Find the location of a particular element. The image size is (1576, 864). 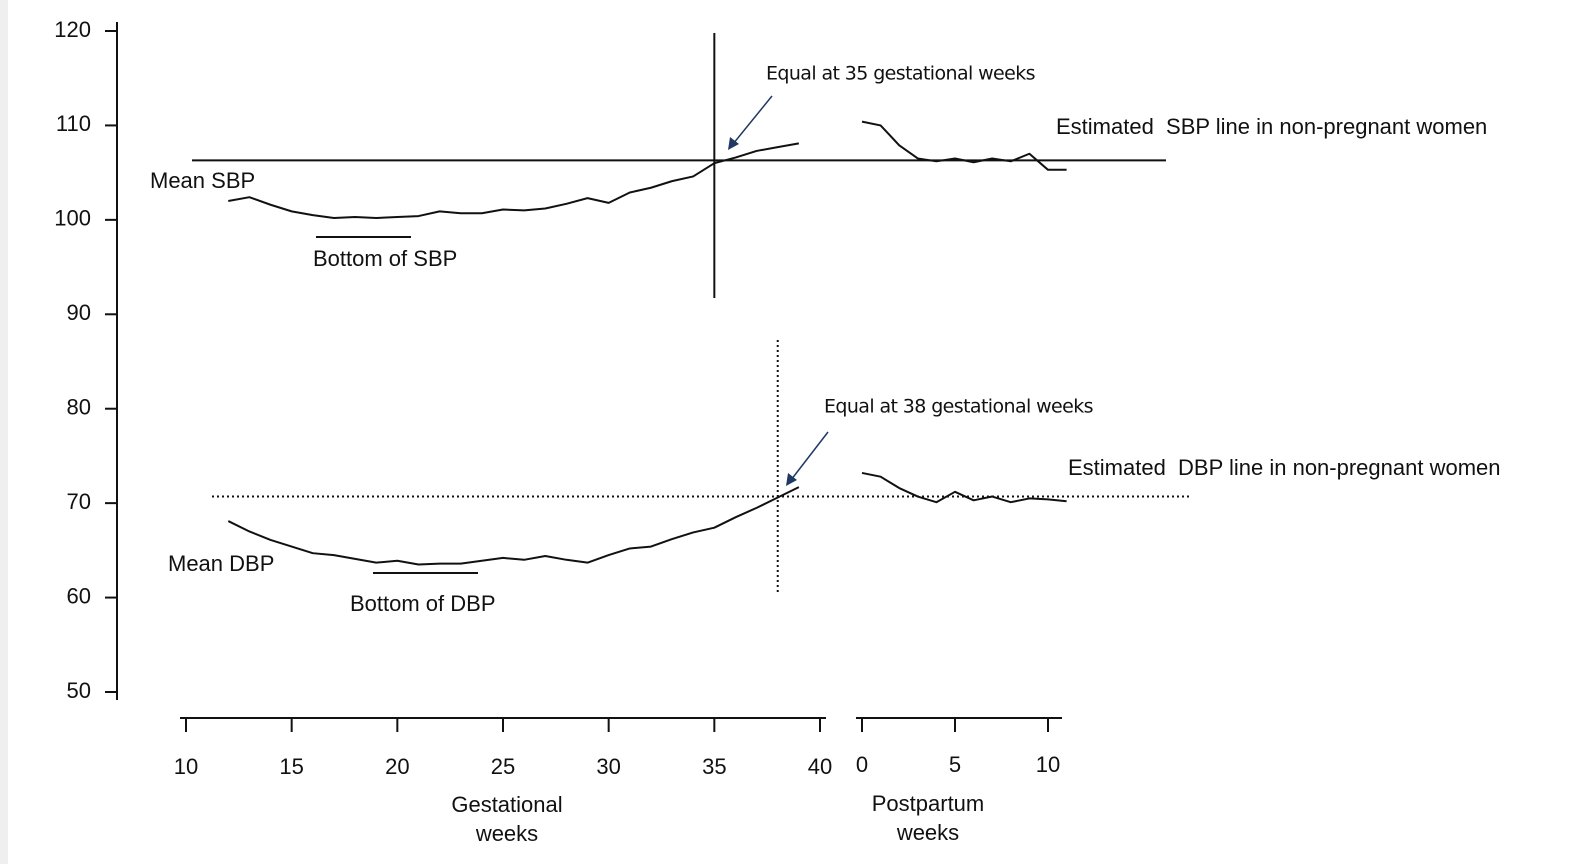

x-tick-label: 25 is located at coordinates (503, 766).